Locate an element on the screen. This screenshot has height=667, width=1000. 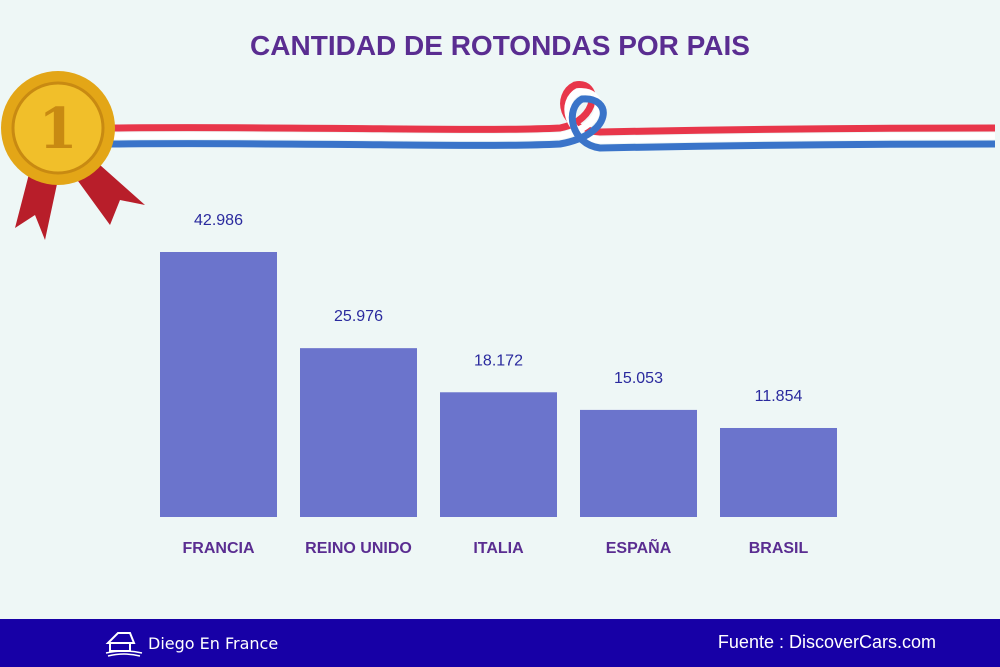
category-label: FRANCIA is located at coordinates (219, 548).